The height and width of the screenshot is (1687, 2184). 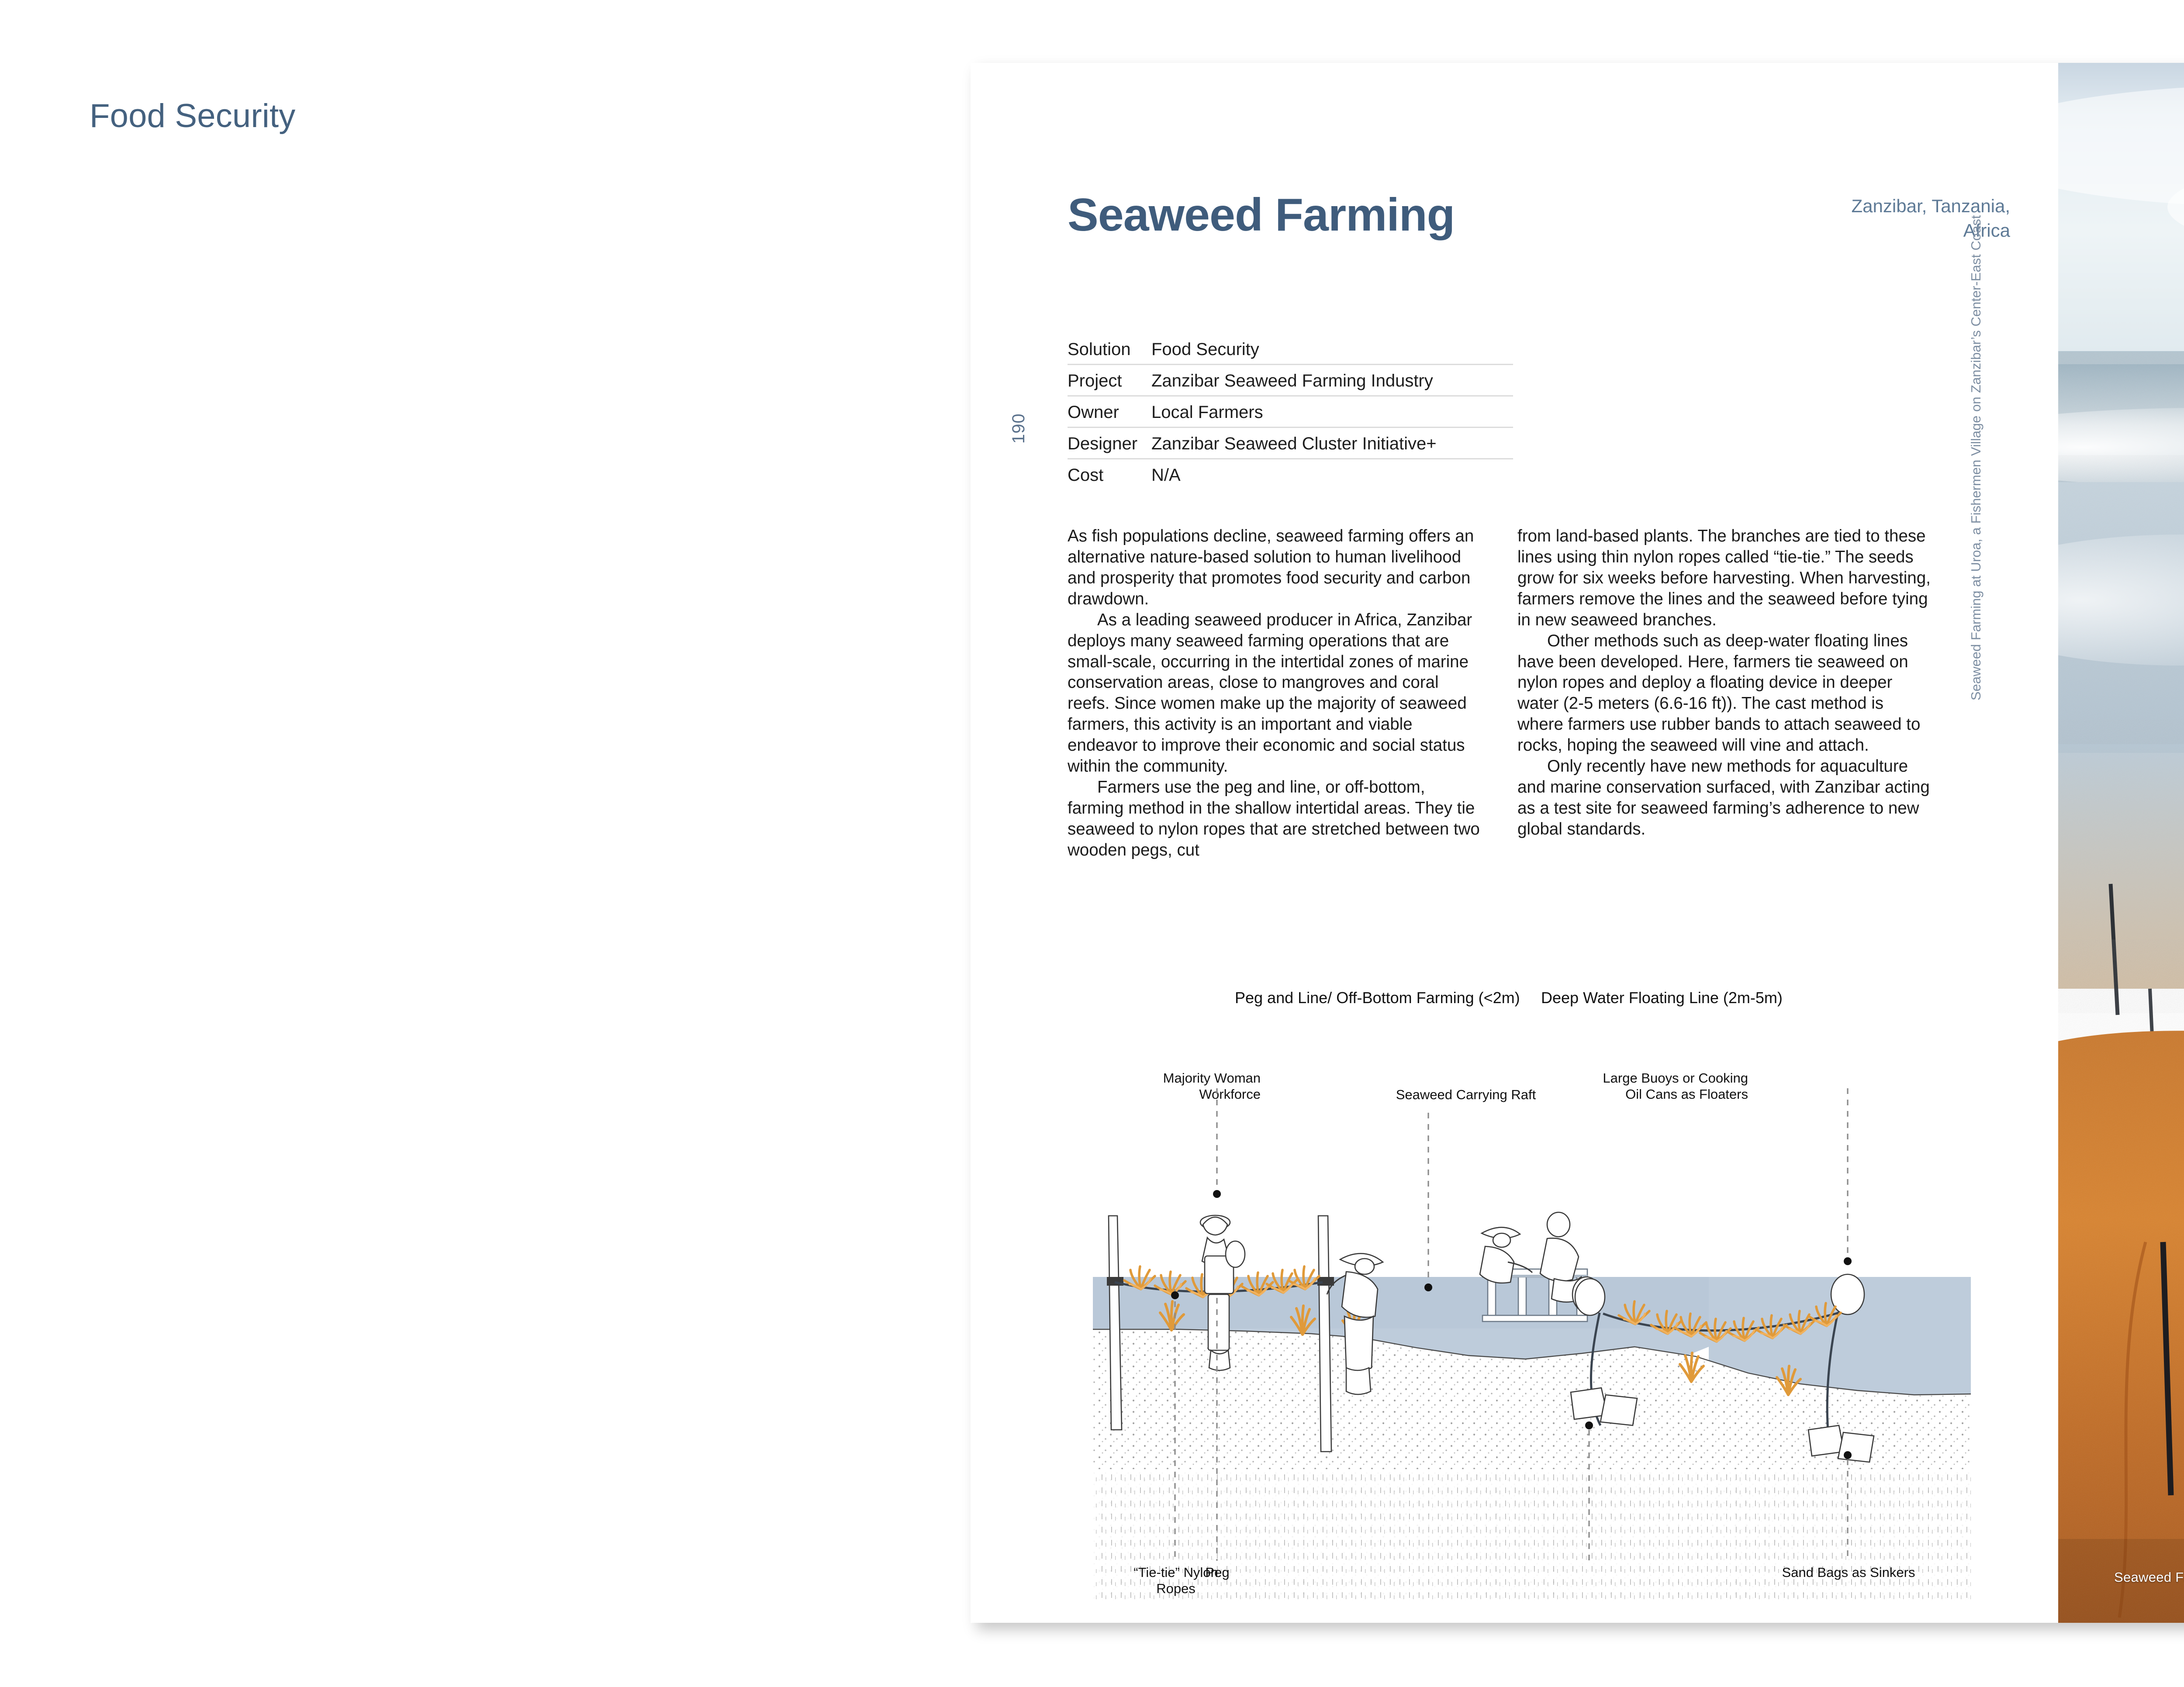 I want to click on location-line-1: Zanzibar, Tanzania,, so click(x=1930, y=206).